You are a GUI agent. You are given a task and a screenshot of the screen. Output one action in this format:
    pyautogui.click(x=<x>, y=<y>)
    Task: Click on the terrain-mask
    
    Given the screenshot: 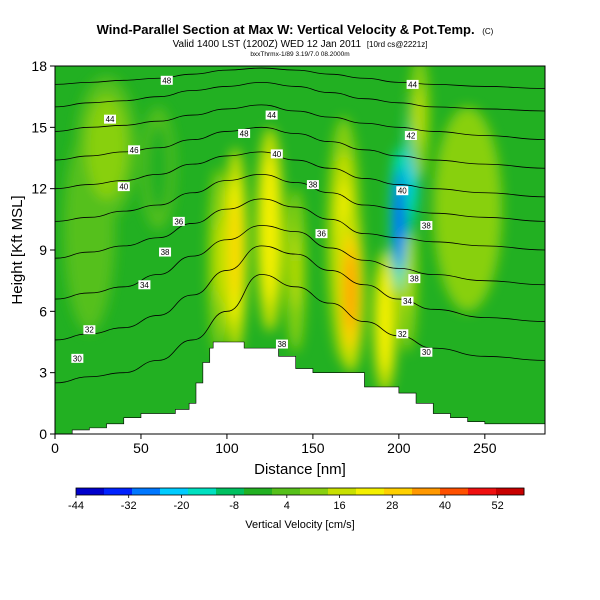 What is the action you would take?
    pyautogui.click(x=300, y=387)
    